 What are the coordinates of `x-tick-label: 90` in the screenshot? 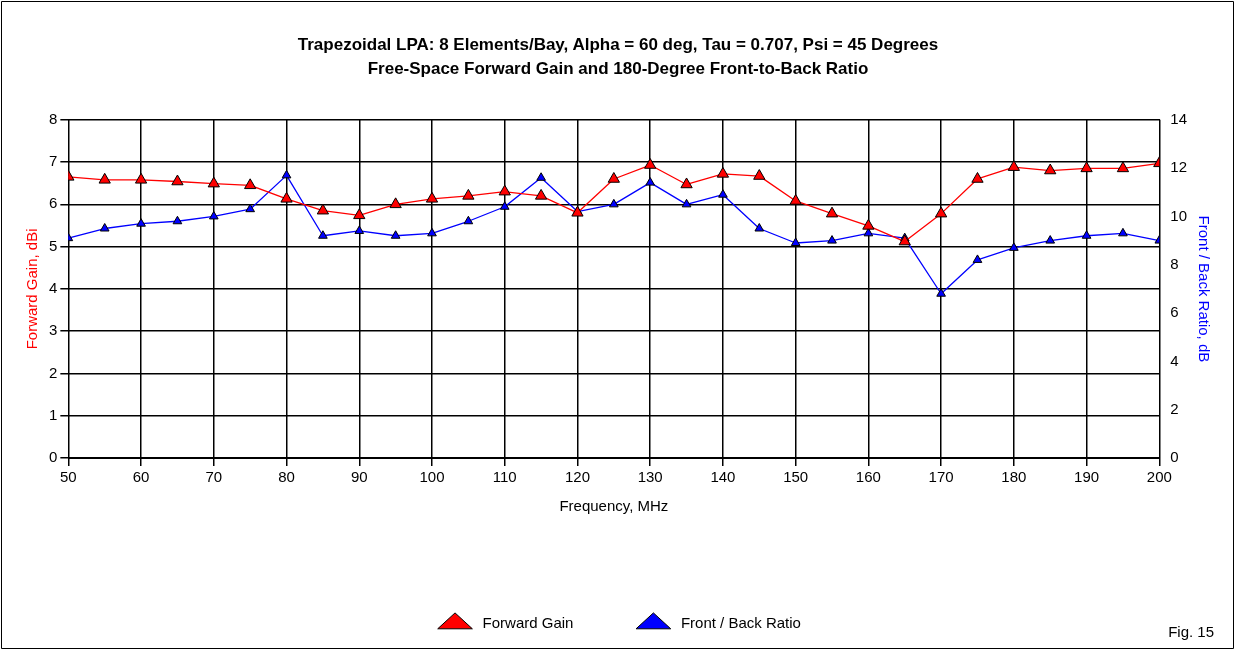 It's located at (359, 477).